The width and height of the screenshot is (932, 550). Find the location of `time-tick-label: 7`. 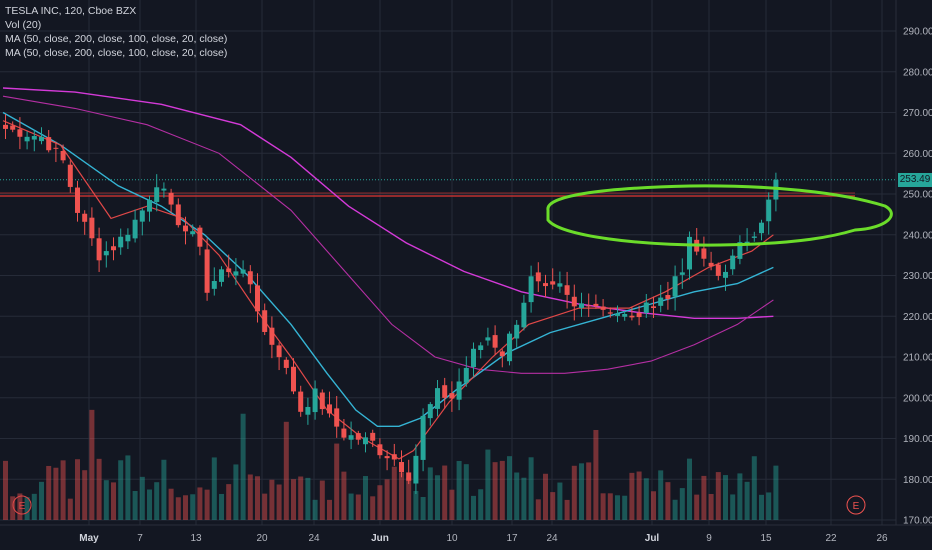

time-tick-label: 7 is located at coordinates (140, 538).